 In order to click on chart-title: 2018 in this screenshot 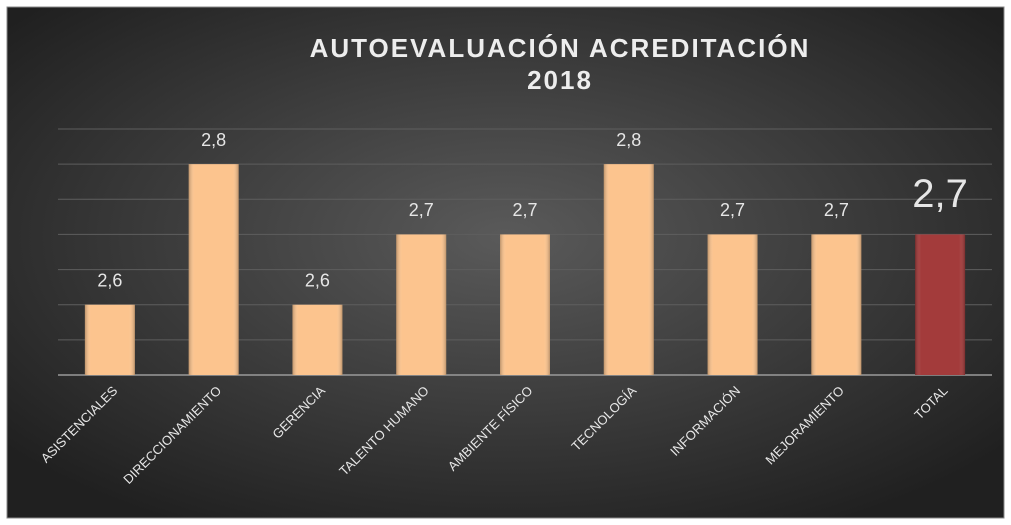, I will do `click(560, 80)`.